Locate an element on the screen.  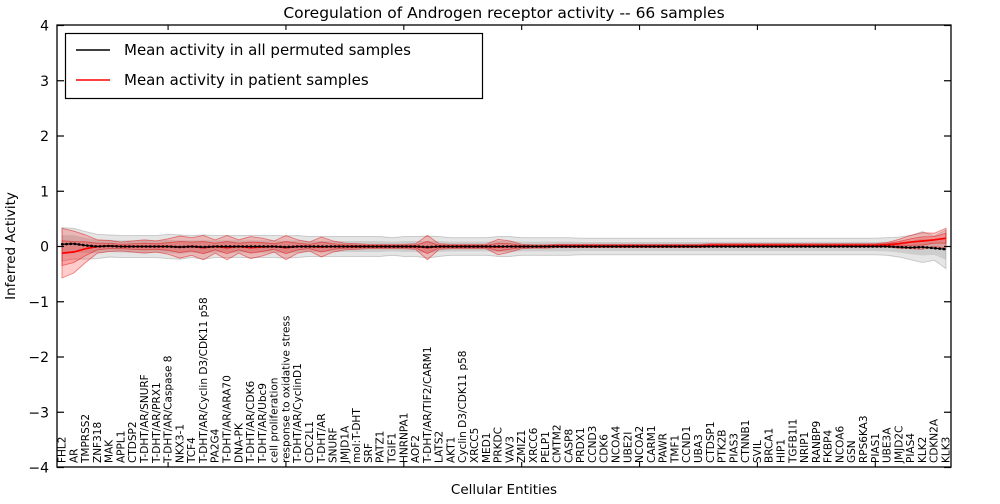
x-tick-label: UBA3 is located at coordinates (699, 448).